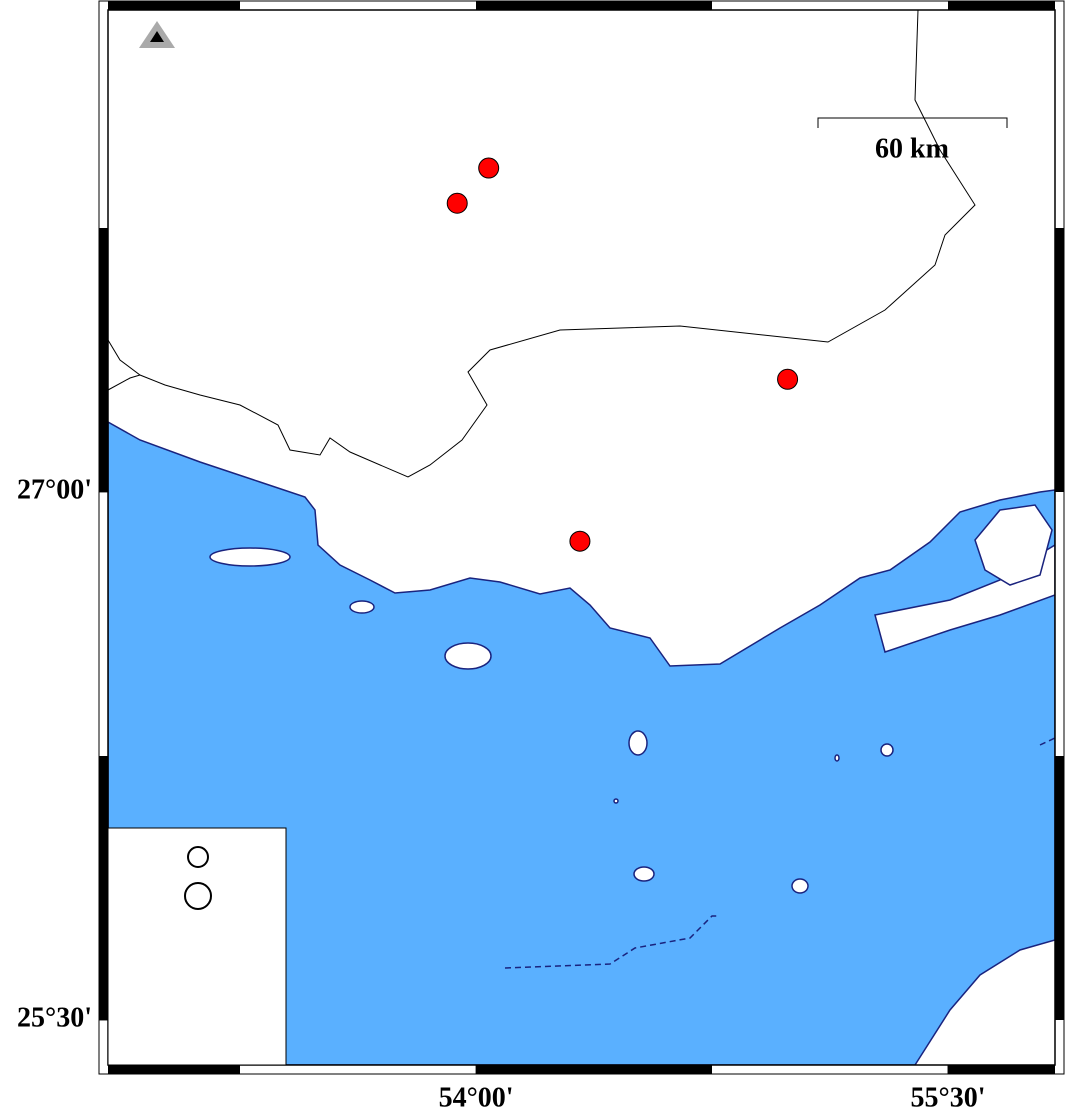 The height and width of the screenshot is (1113, 1066). I want to click on y-tick-label: 25°30', so click(54, 1017).